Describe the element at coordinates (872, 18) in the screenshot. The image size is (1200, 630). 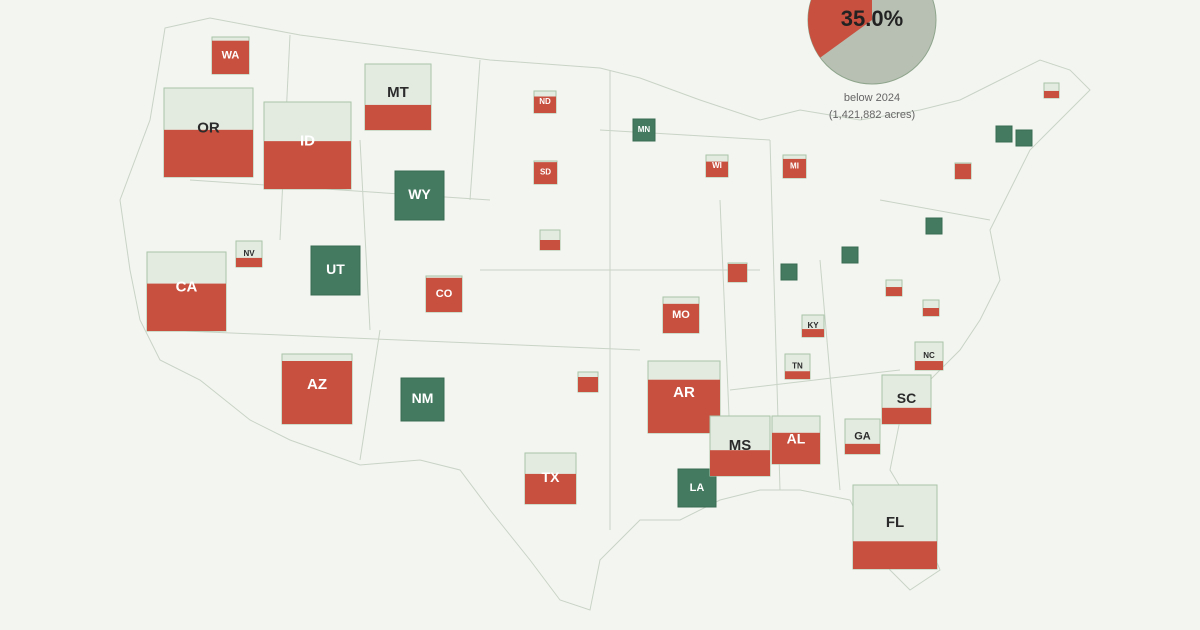
I see `pie-value-label: 35.0%` at that location.